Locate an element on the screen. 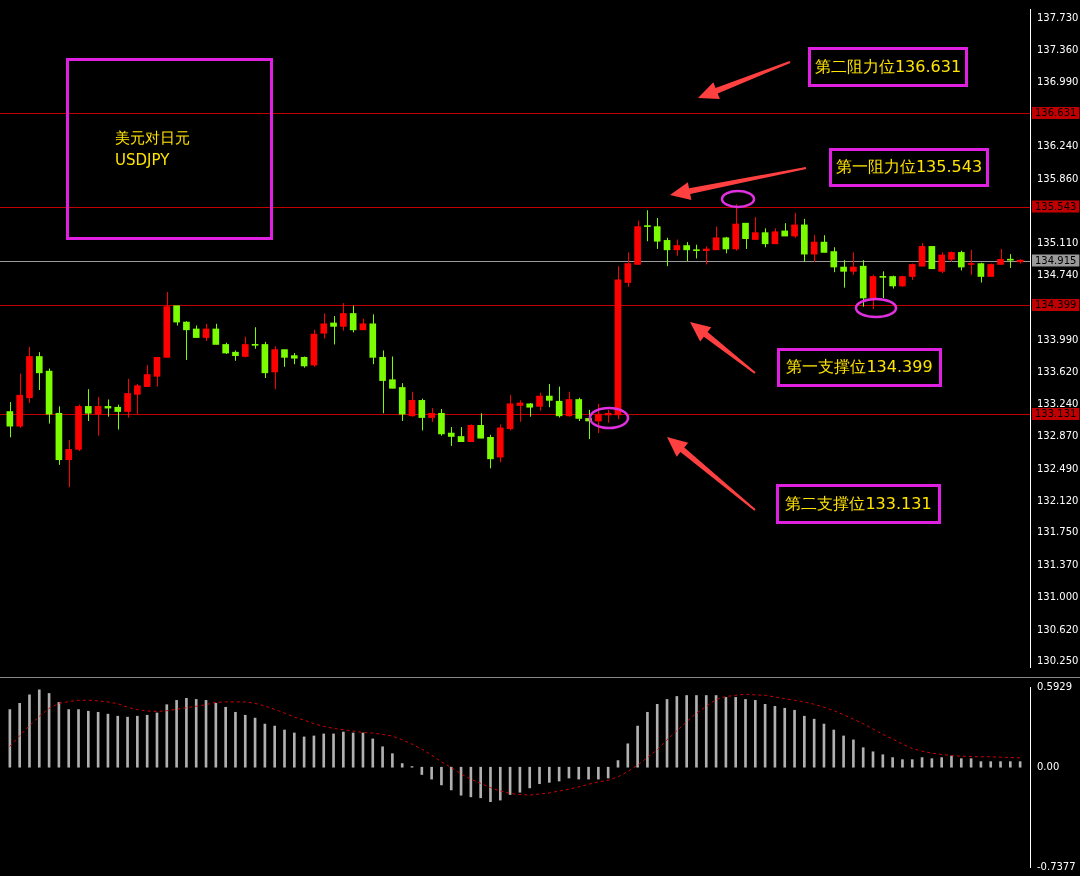 This screenshot has width=1080, height=876. ref-line-label: 134.915 is located at coordinates (1056, 260).